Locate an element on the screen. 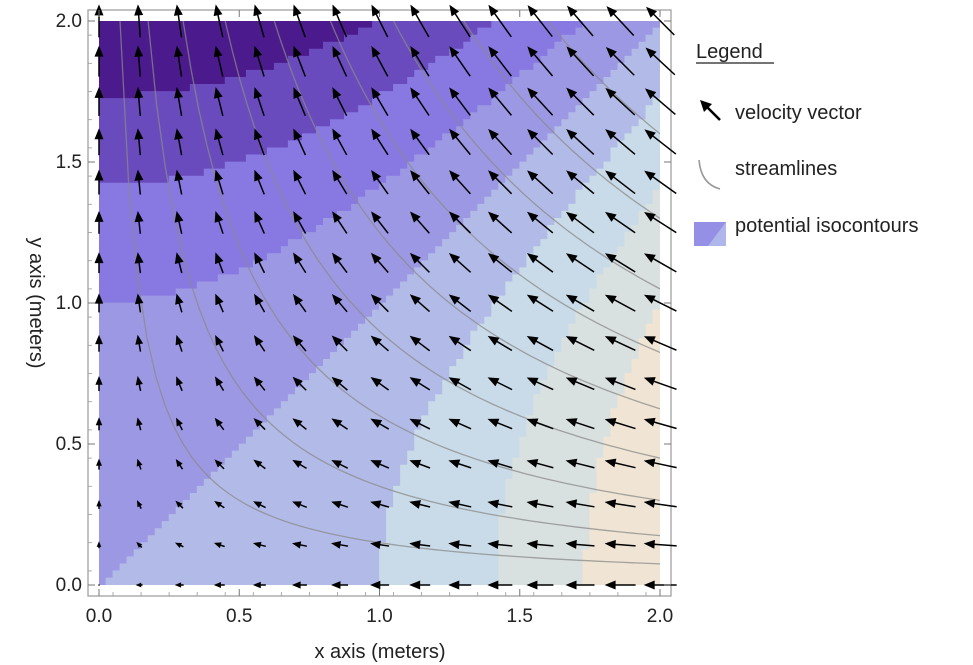 This screenshot has height=665, width=973. y-tick-label-4: 2.0 is located at coordinates (69, 21).